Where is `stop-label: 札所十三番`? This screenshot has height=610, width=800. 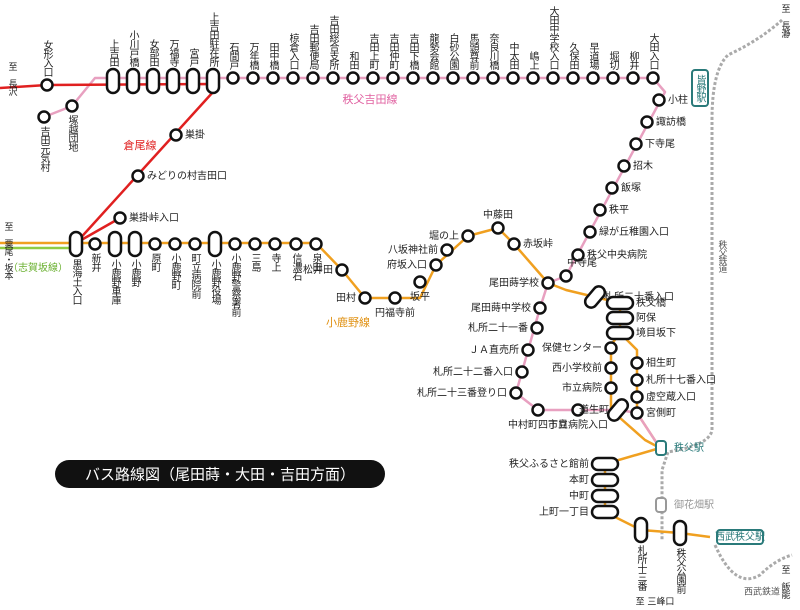
stop-label: 札所十三番 is located at coordinates (641, 568).